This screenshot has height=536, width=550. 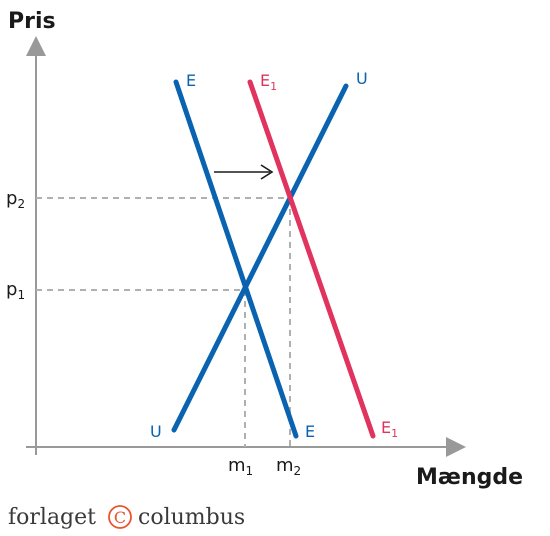 I want to click on tick-p1: p1, so click(x=15, y=290).